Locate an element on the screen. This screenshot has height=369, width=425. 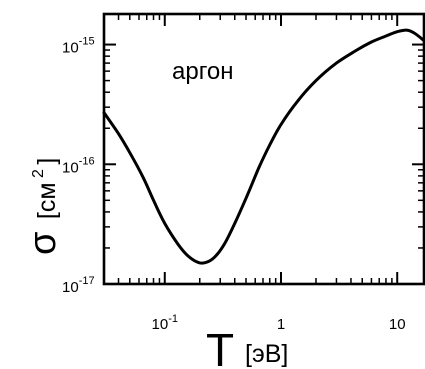
y-axis-unit-power: 2 is located at coordinates (38, 173).